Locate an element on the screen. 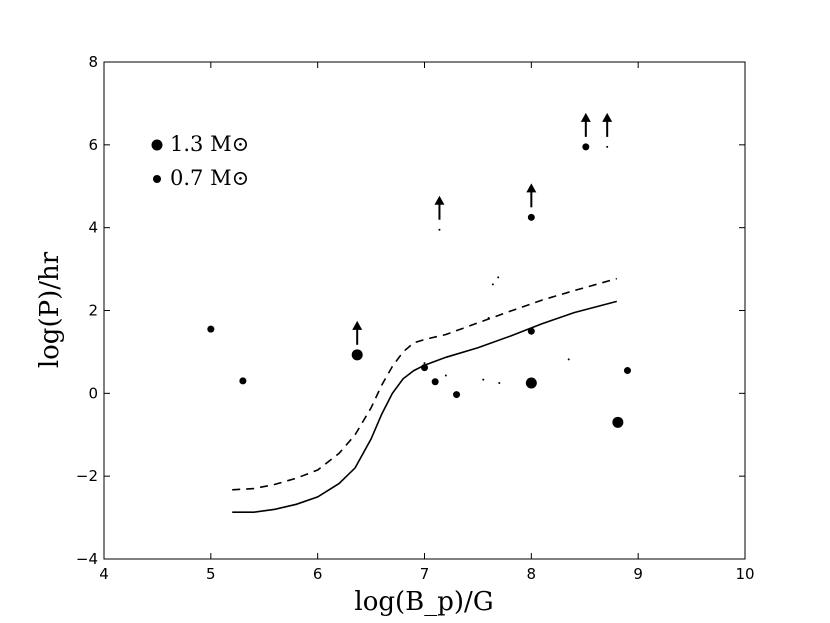  legend: 1.3 M⊙ 0.7 M⊙ is located at coordinates (200, 161).